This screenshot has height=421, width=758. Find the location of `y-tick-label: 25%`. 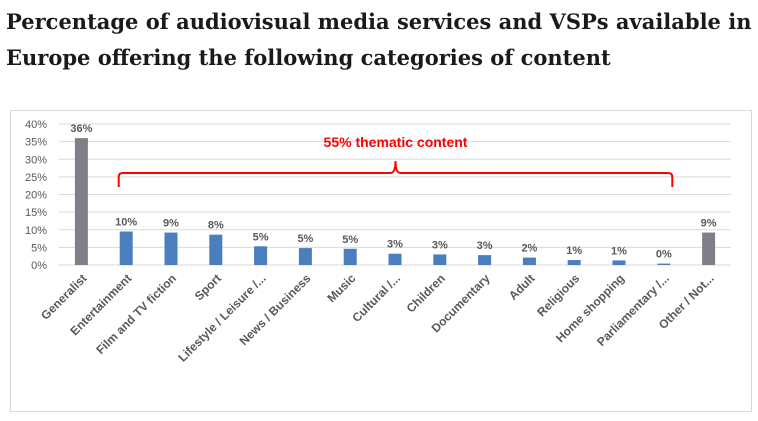

y-tick-label: 25% is located at coordinates (36, 178).